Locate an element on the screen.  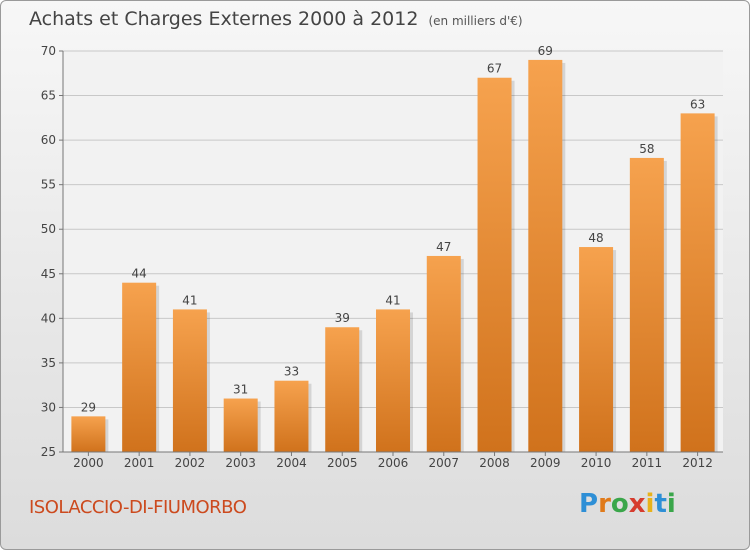
bar-value-label: 67 is located at coordinates (494, 69).